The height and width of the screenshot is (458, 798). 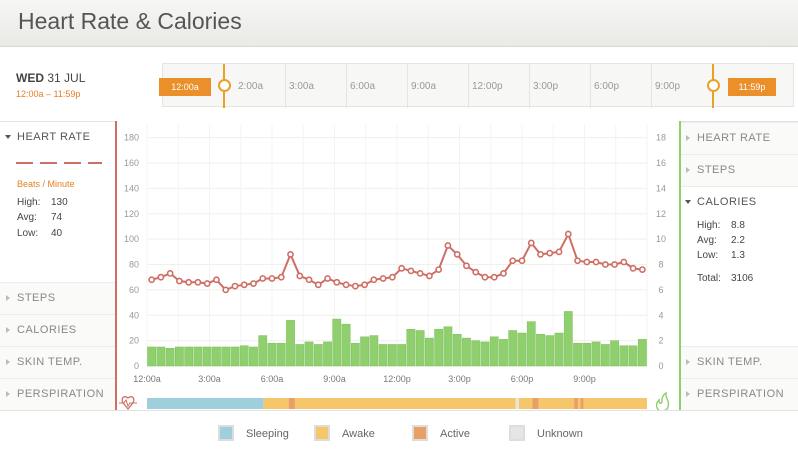 What do you see at coordinates (661, 163) in the screenshot?
I see `right-axis-tick-label: 16` at bounding box center [661, 163].